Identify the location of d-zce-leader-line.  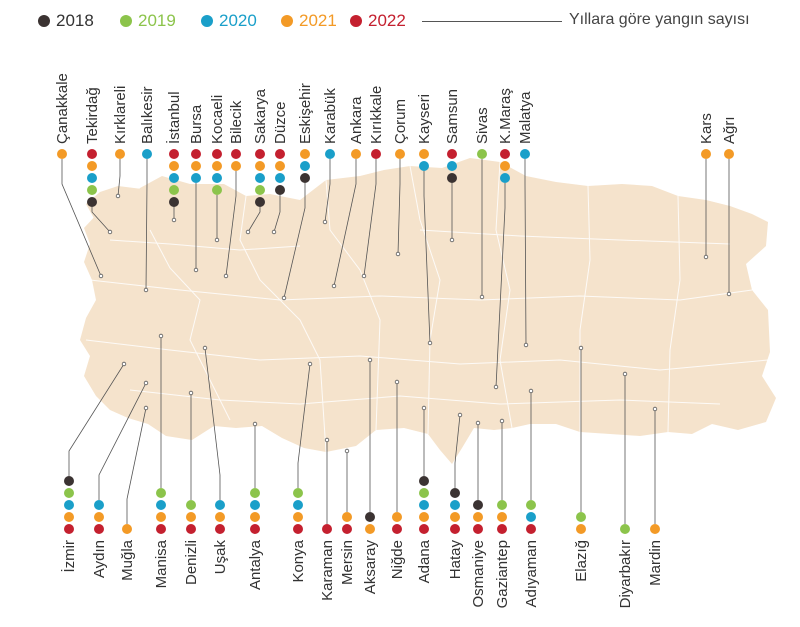
(277, 214).